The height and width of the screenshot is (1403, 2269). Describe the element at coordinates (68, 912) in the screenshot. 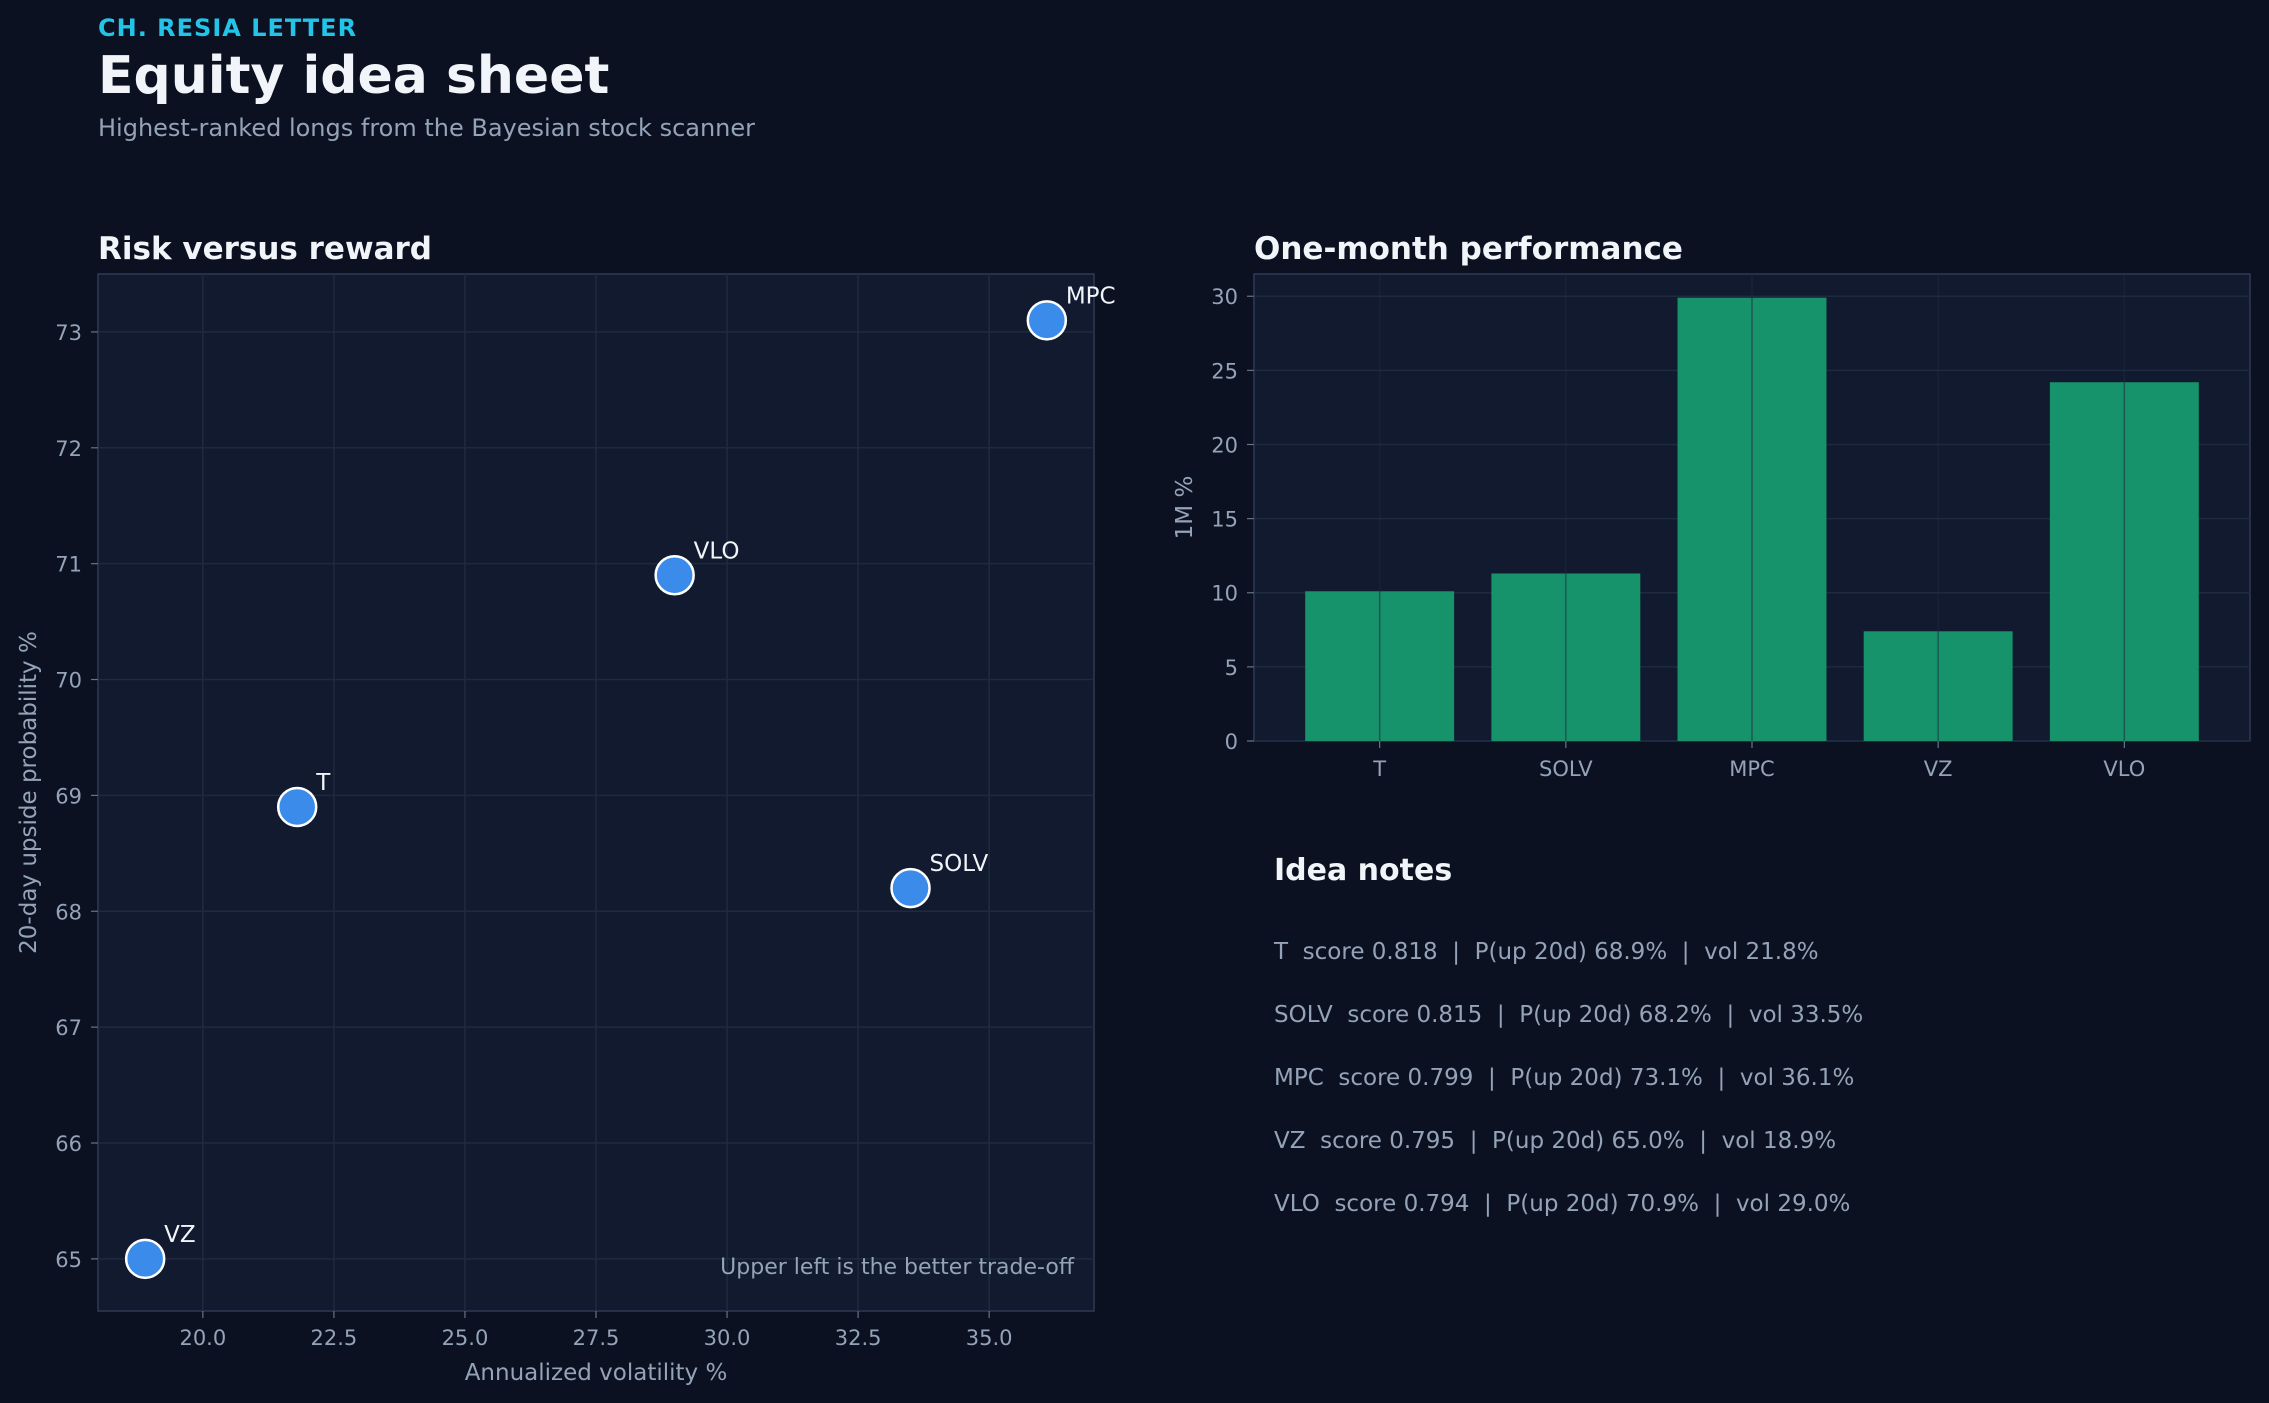

I see `scatter-y-tick-label: 68` at that location.